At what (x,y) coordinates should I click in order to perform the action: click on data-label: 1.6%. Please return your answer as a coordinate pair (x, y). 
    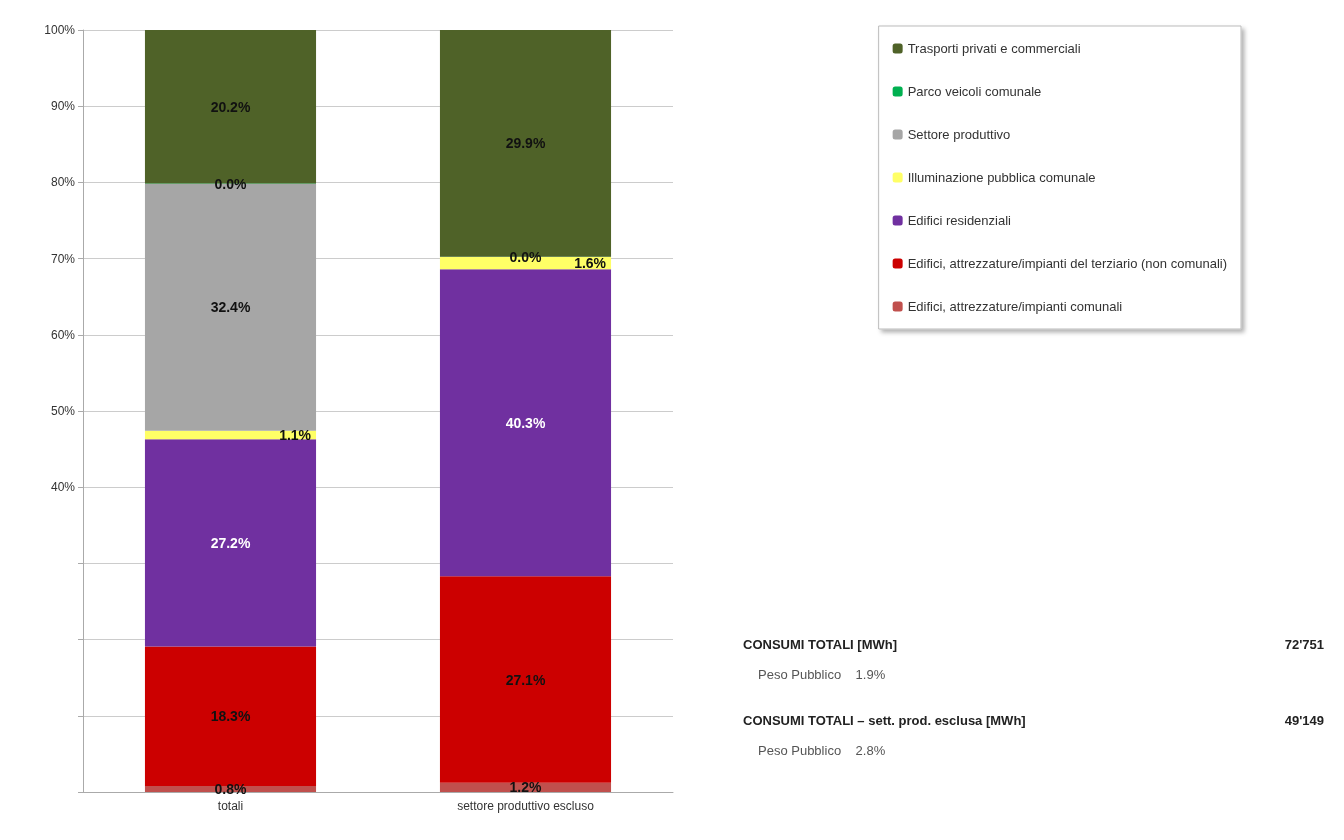
    Looking at the image, I should click on (590, 263).